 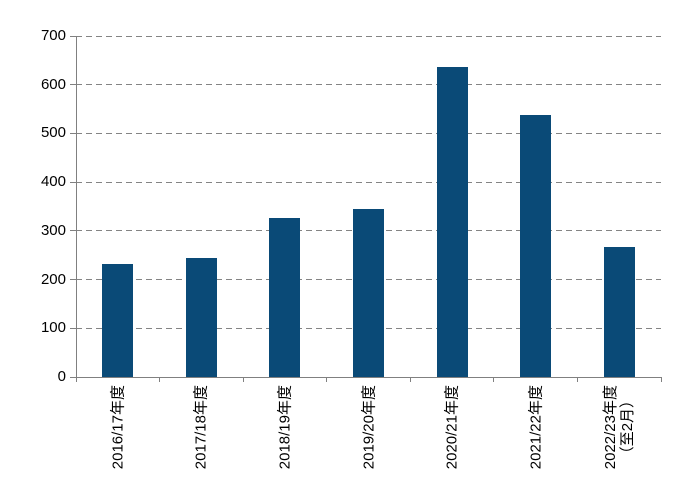 I want to click on x-category-label-line: 2021/22年度, so click(x=536, y=427).